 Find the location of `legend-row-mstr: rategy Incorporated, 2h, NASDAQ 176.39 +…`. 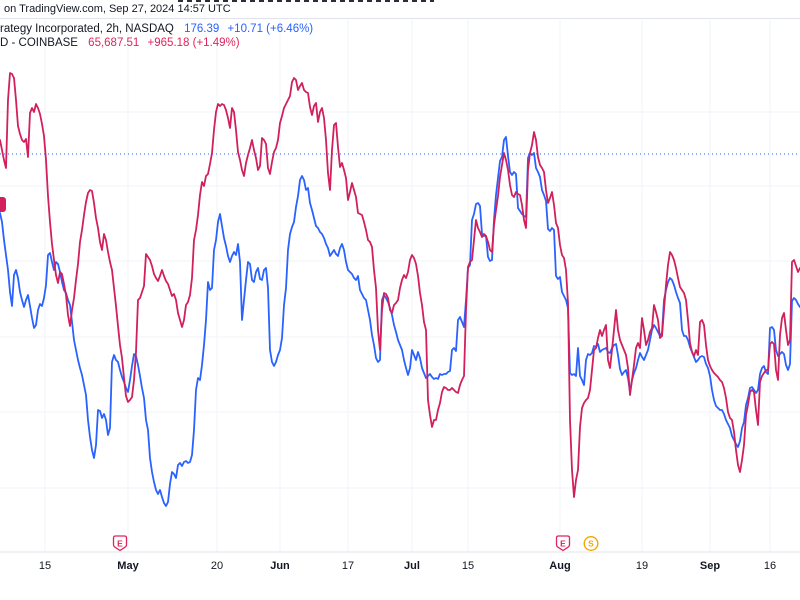

legend-row-mstr: rategy Incorporated, 2h, NASDAQ 176.39 +… is located at coordinates (156, 29).